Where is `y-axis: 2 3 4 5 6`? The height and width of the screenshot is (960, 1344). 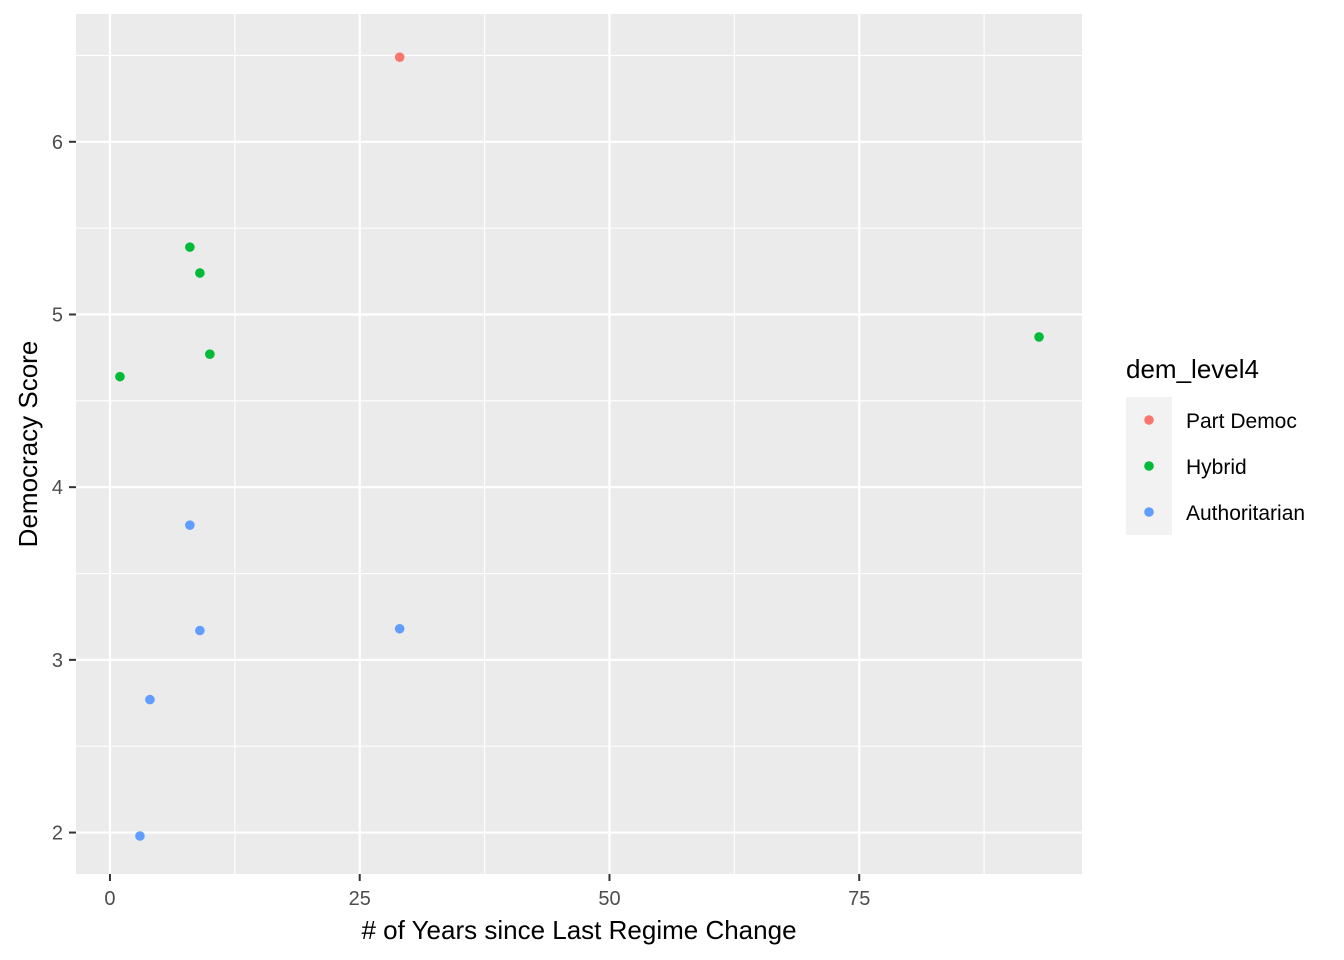
y-axis: 2 3 4 5 6 is located at coordinates (64, 488).